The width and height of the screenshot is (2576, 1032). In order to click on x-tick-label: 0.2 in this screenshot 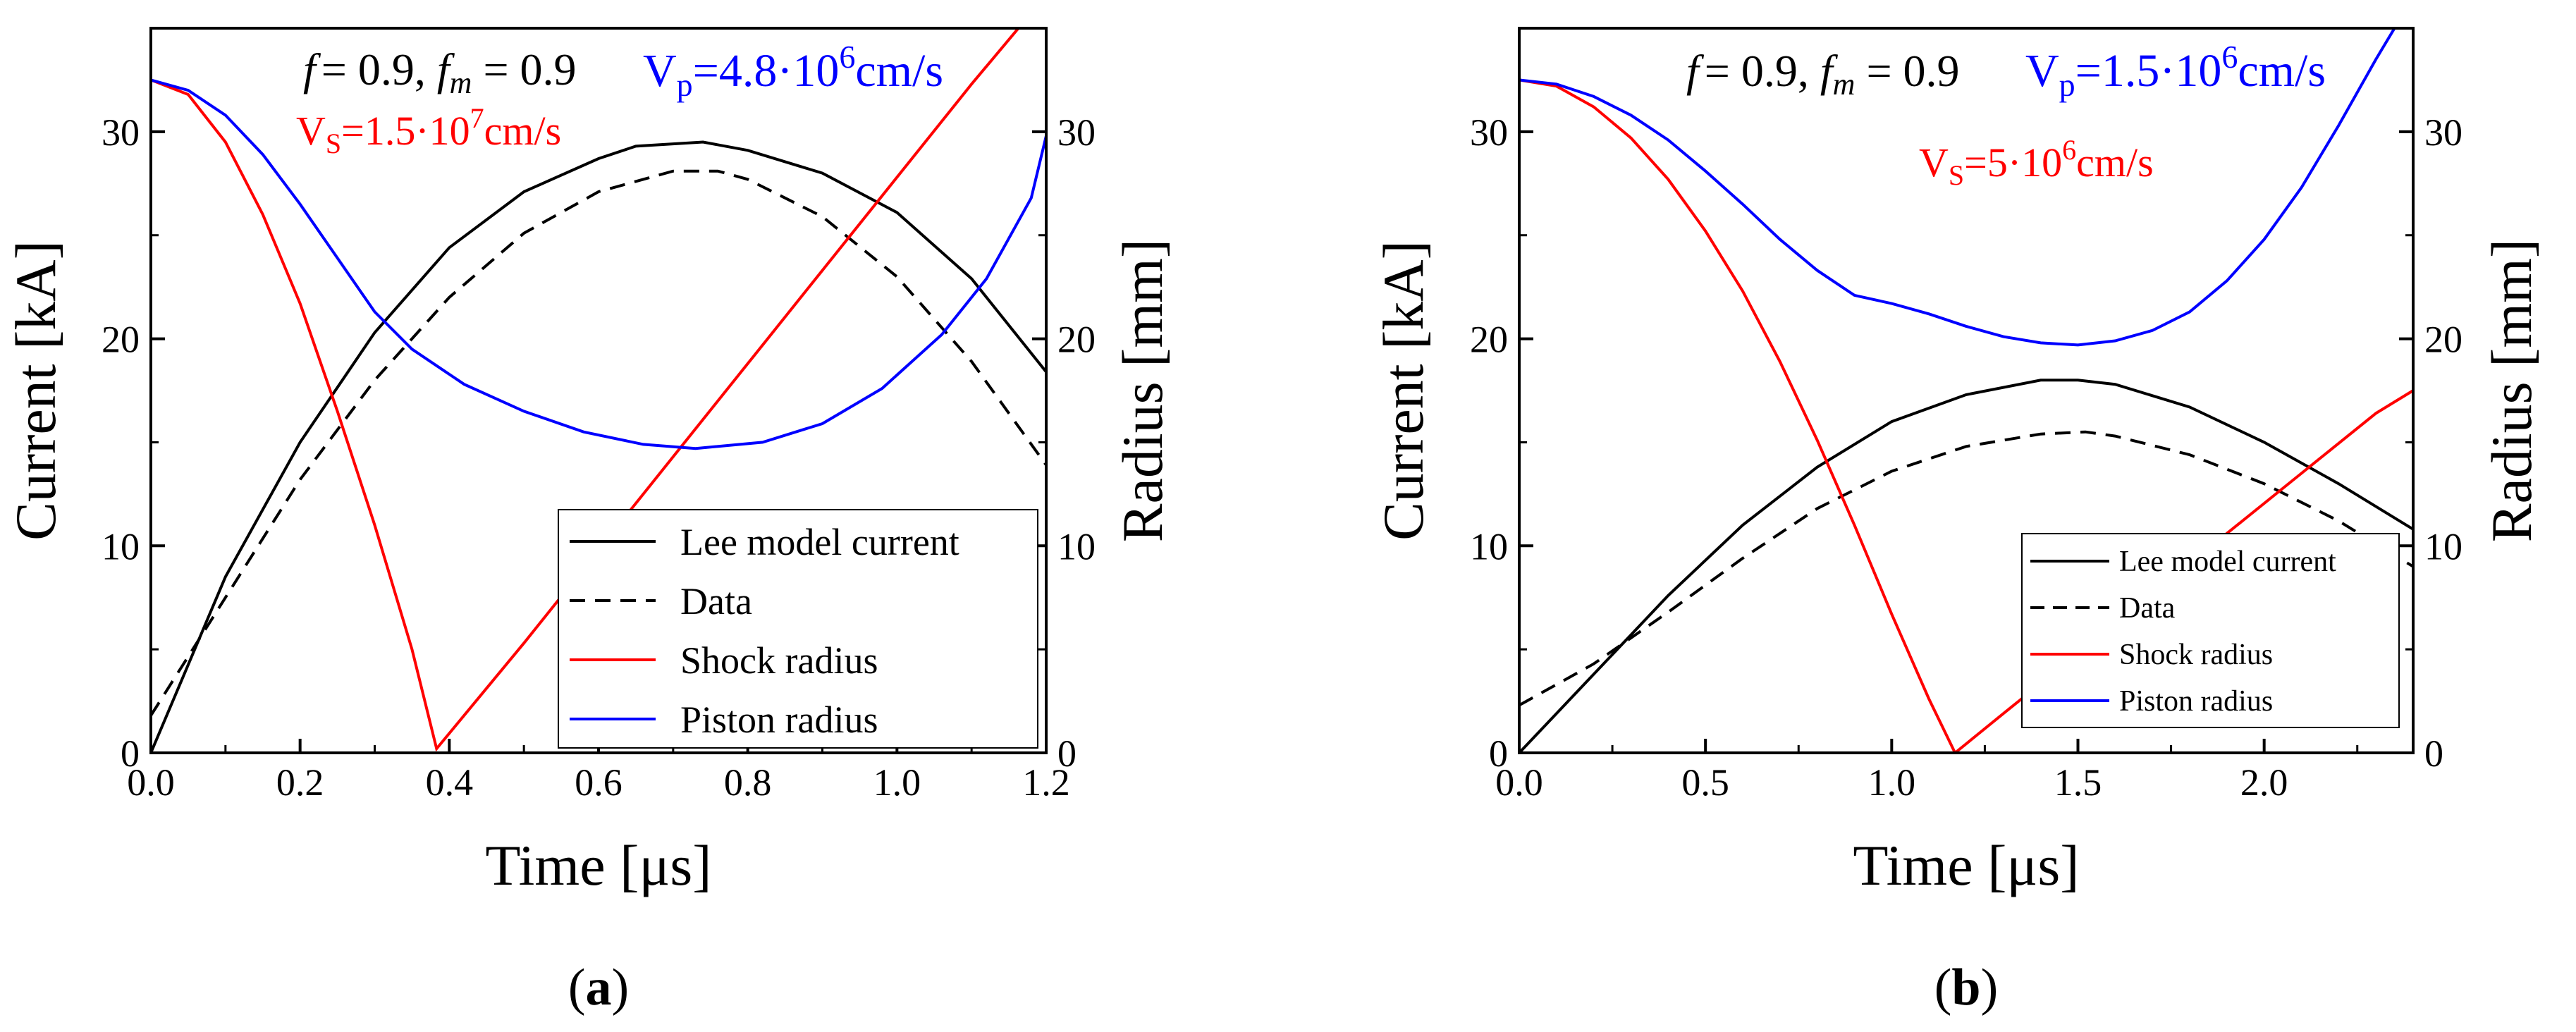, I will do `click(300, 783)`.